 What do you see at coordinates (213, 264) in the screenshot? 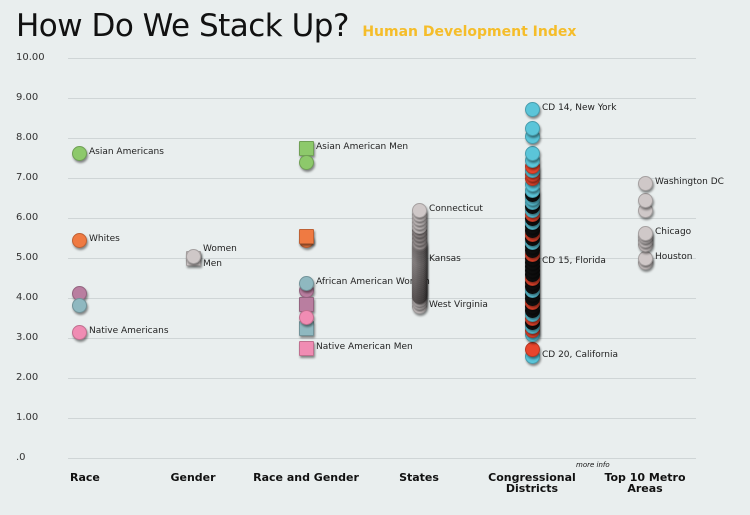
I see `point-label: Men` at bounding box center [213, 264].